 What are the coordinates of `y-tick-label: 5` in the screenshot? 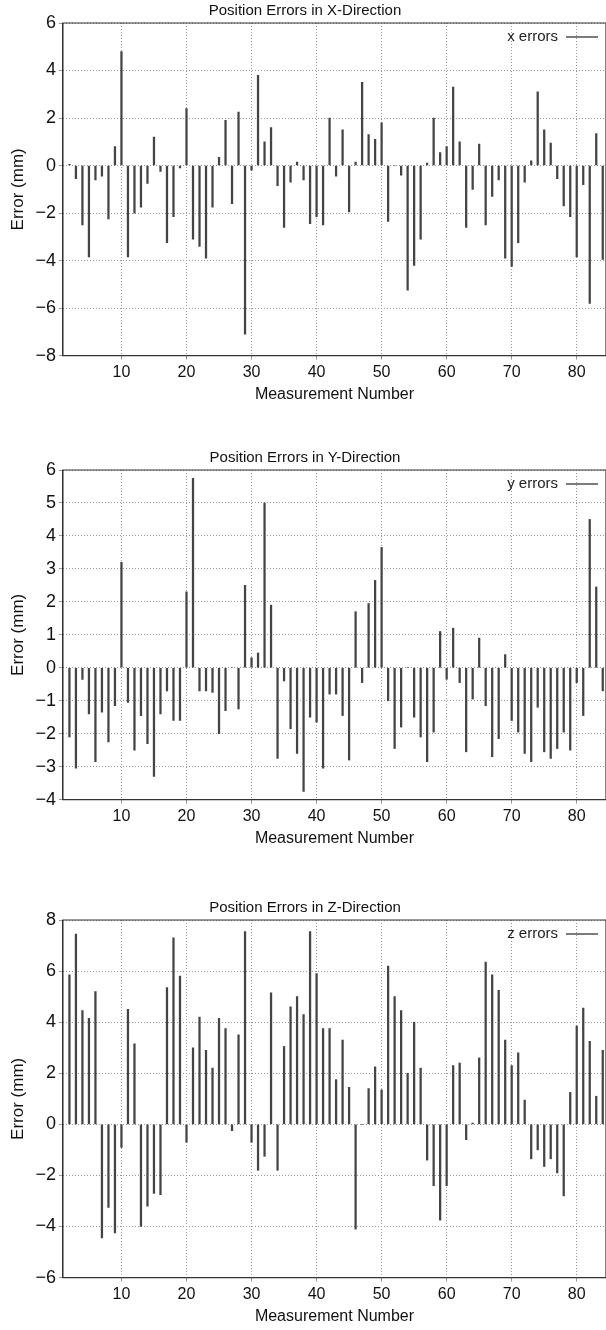 It's located at (50, 501).